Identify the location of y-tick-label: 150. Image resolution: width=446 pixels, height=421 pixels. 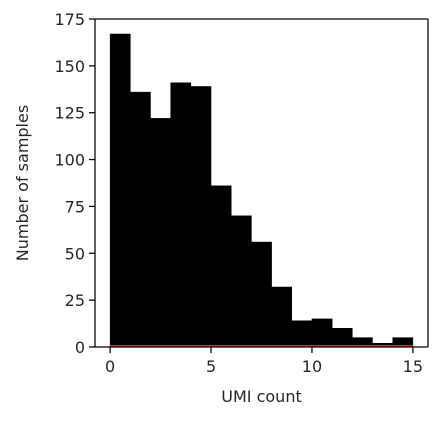
(69, 66).